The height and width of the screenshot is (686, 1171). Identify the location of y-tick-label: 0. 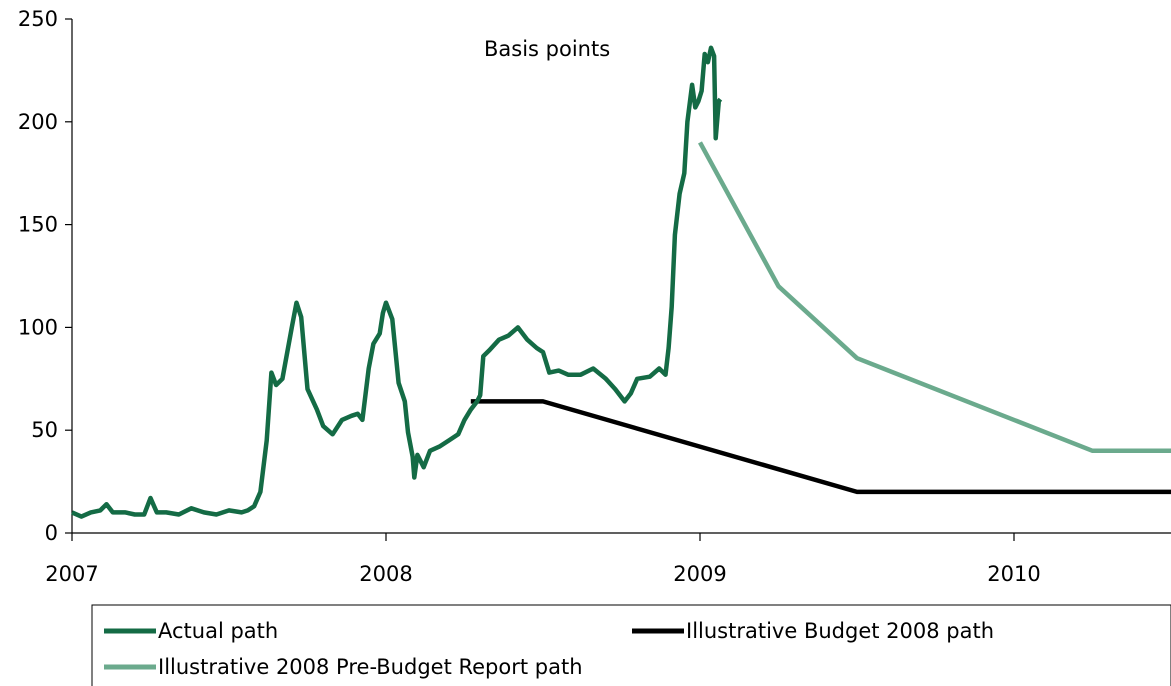
(51, 533).